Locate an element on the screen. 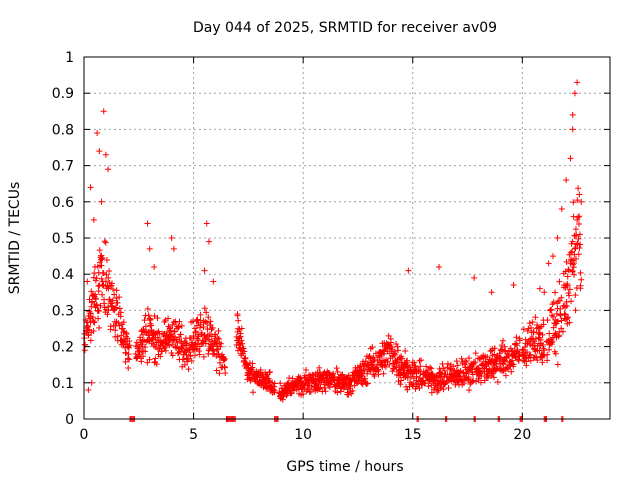  y-tick-label: 0.8 is located at coordinates (63, 130).